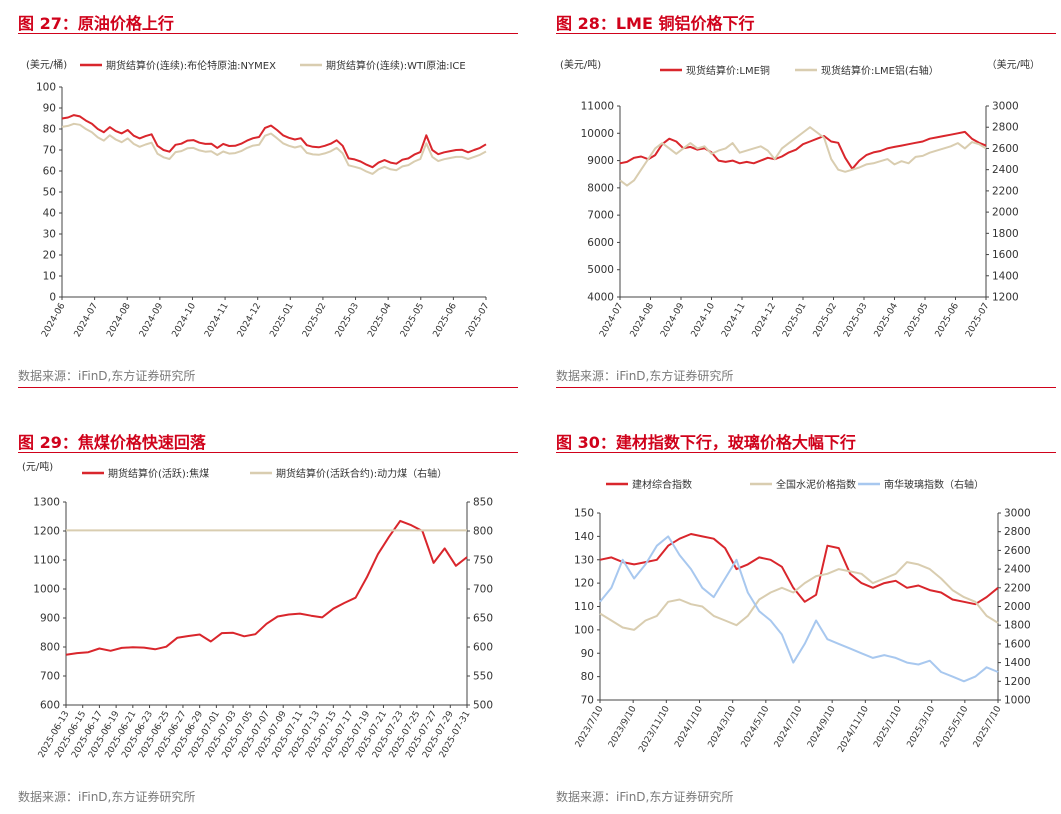 This screenshot has height=814, width=1061. What do you see at coordinates (597, 107) in the screenshot?
I see `c1-y-tick-label: 11000` at bounding box center [597, 107].